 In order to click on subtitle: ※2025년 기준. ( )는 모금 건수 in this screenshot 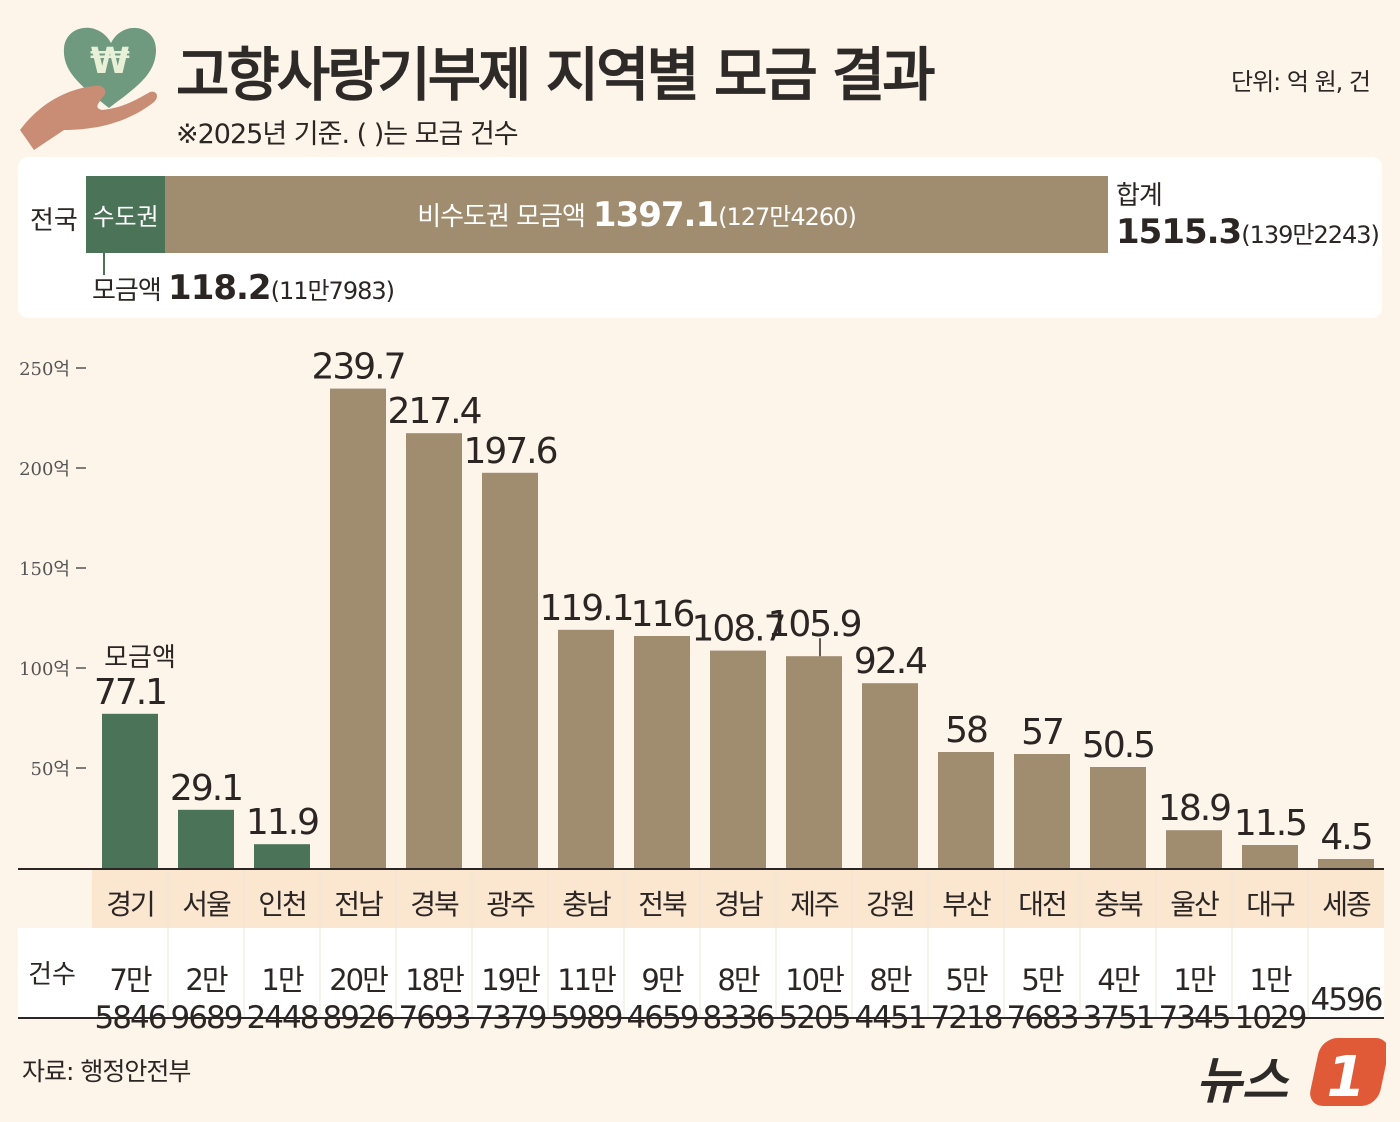, I will do `click(347, 134)`.